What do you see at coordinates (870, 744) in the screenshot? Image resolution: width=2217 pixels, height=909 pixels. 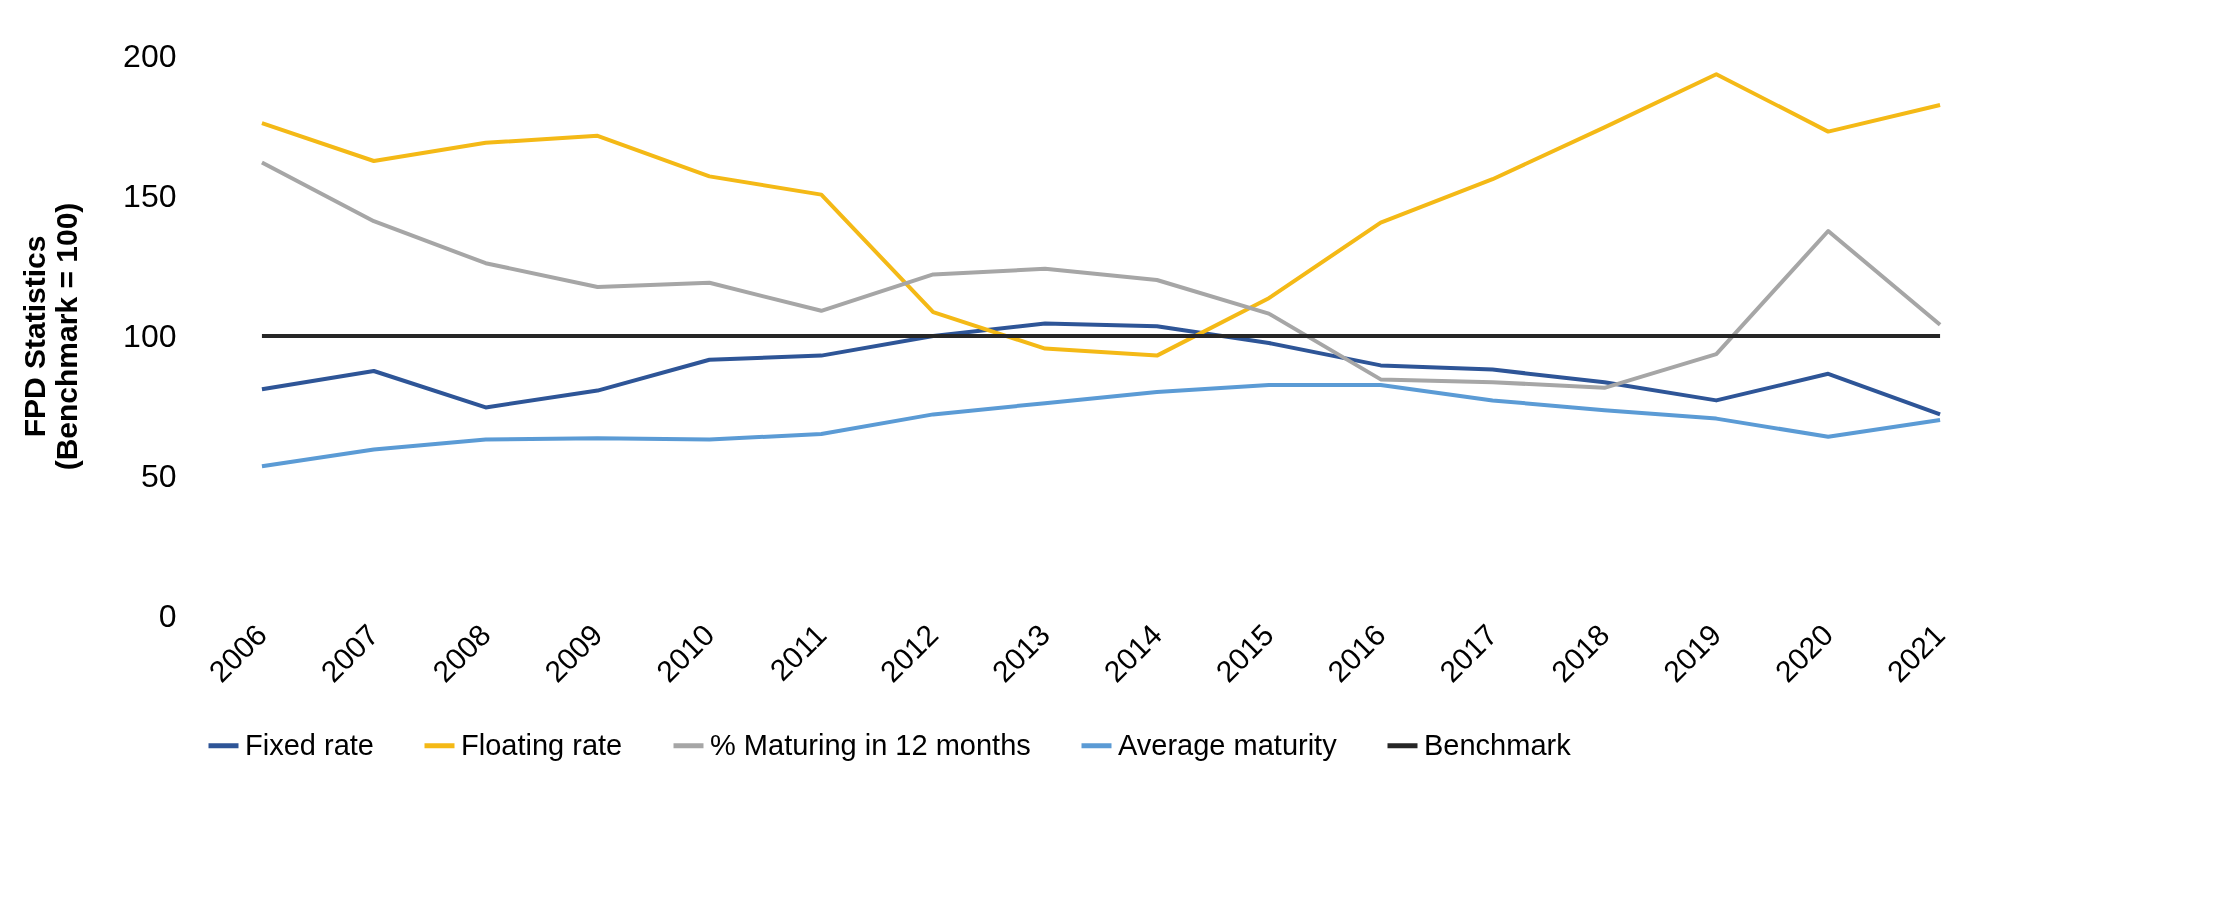 I see `legend-label: % Maturing in 12 months` at bounding box center [870, 744].